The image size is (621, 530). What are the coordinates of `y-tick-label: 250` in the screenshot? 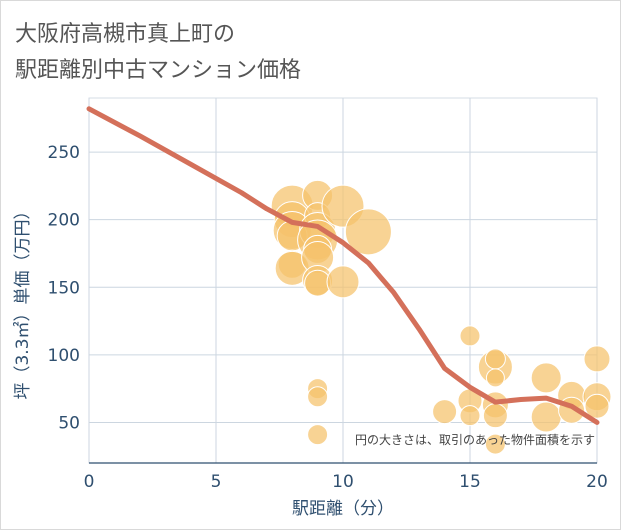 It's located at (64, 153).